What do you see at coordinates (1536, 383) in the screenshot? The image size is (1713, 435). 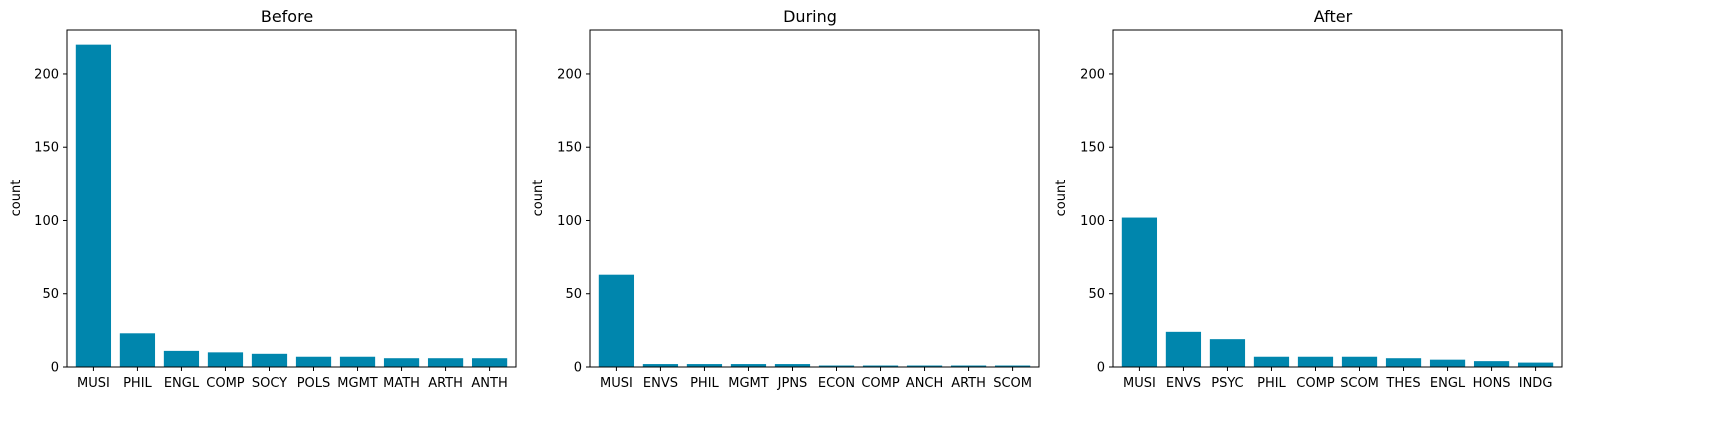 I see `x-tick-label: INDG` at bounding box center [1536, 383].